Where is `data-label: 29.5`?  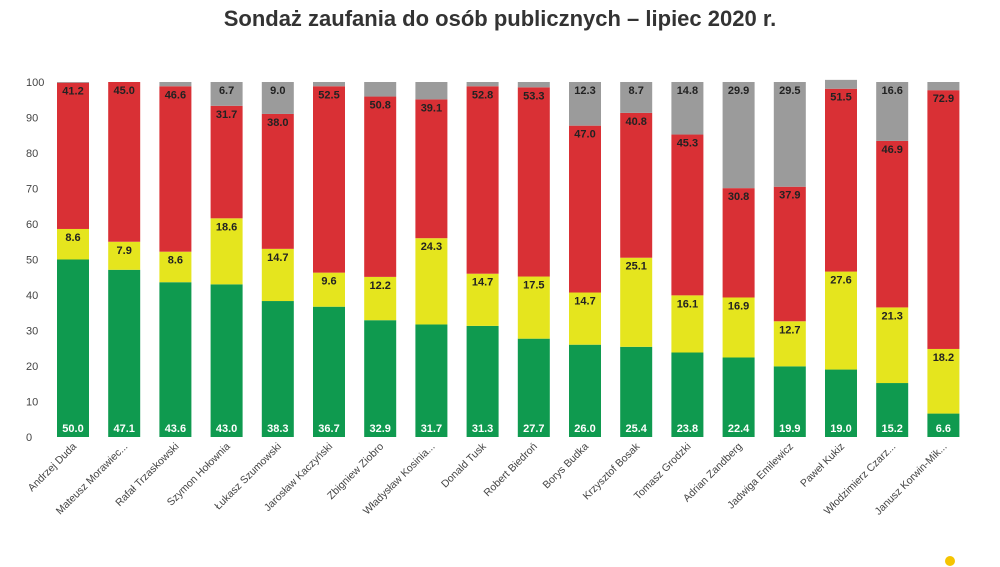 data-label: 29.5 is located at coordinates (789, 91).